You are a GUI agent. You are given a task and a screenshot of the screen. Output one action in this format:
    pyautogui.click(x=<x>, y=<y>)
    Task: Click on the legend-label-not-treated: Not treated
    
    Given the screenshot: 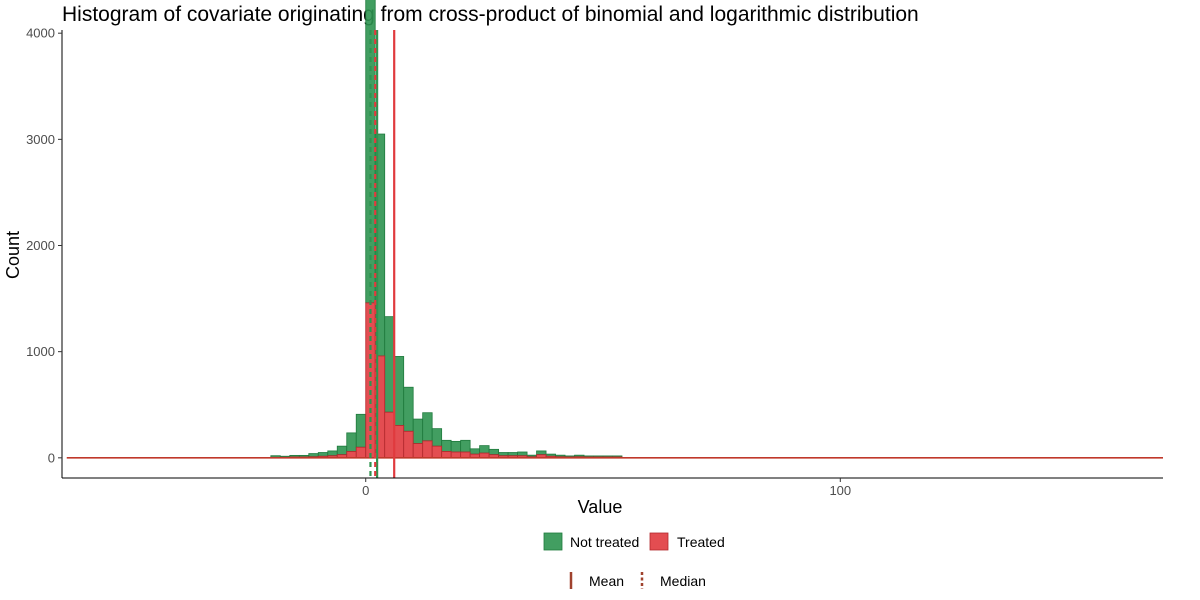 What is the action you would take?
    pyautogui.click(x=604, y=542)
    